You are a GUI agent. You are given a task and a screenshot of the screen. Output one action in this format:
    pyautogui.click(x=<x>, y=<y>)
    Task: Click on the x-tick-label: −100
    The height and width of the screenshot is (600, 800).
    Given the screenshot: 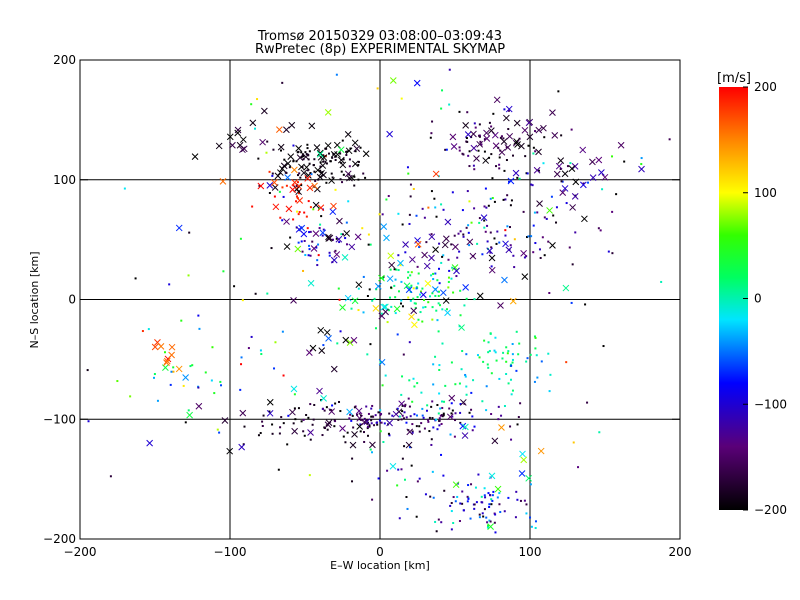 What is the action you would take?
    pyautogui.click(x=230, y=552)
    